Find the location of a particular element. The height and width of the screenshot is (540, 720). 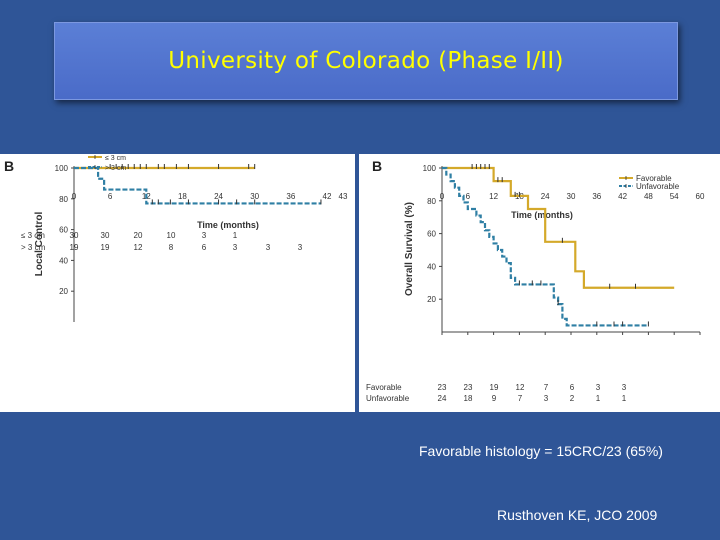

x-tick-label: 60 is located at coordinates (700, 196).